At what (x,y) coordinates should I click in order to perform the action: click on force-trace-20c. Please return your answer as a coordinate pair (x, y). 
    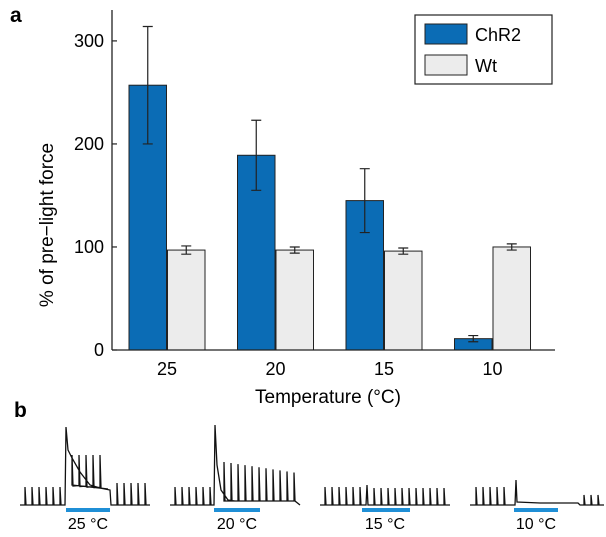
    Looking at the image, I should click on (235, 465).